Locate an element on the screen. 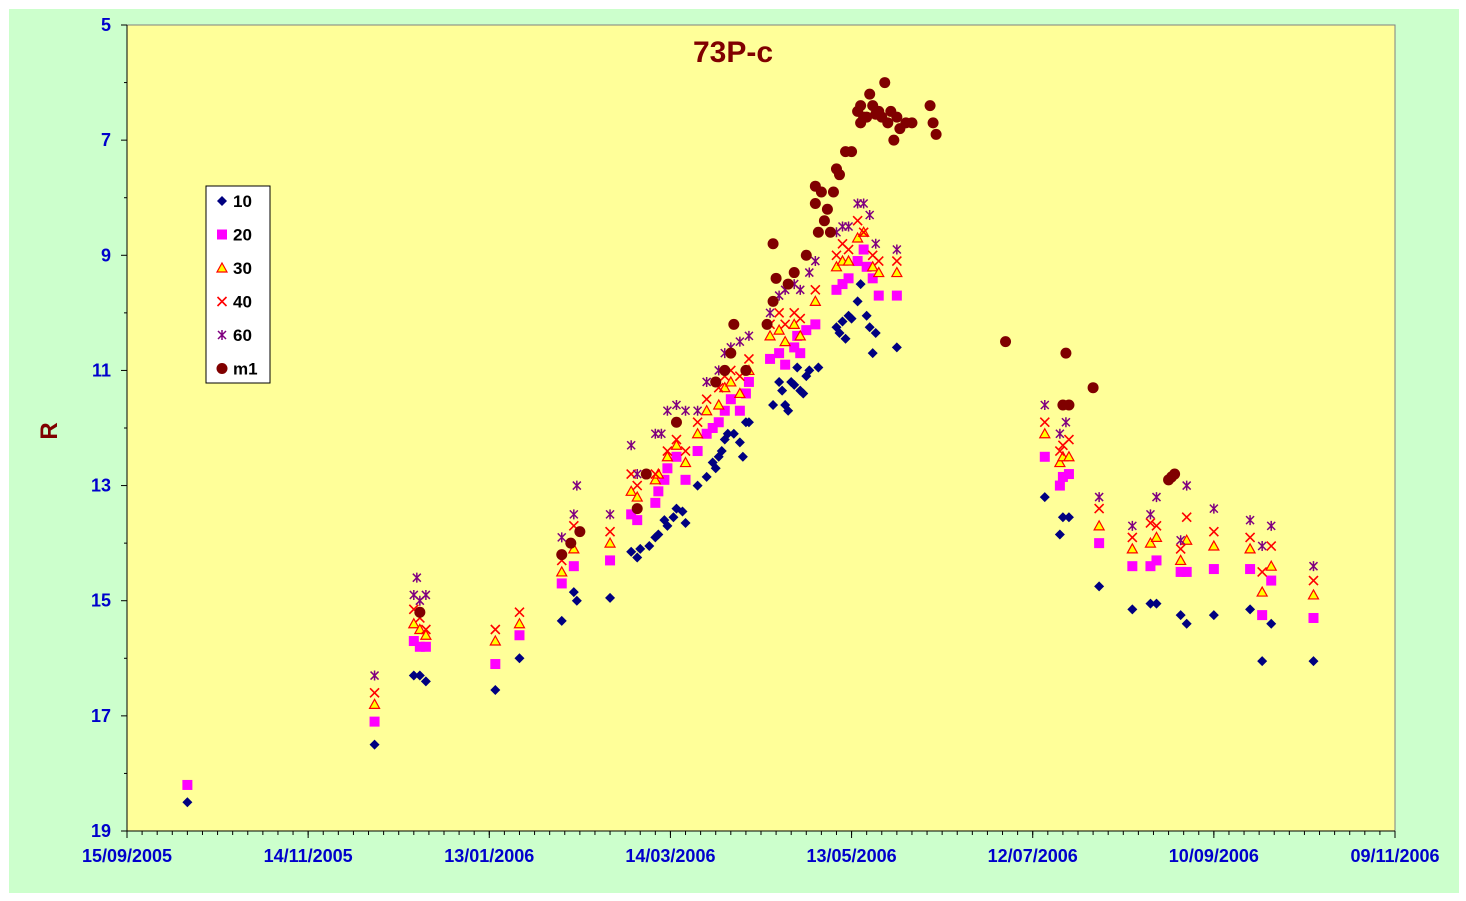 This screenshot has height=901, width=1466. y-tick-label: 19 is located at coordinates (101, 831).